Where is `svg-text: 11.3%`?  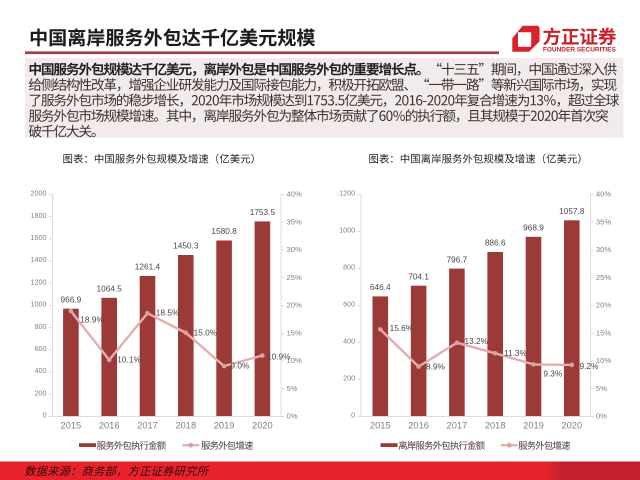
svg-text: 11.3% is located at coordinates (516, 353).